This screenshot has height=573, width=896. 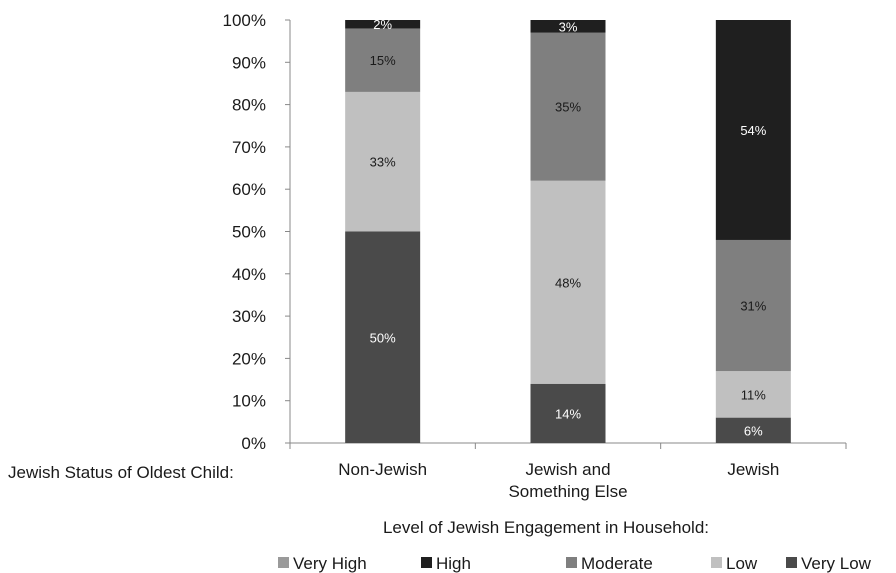 I want to click on legend-item-moderate: Moderate, so click(x=609, y=563).